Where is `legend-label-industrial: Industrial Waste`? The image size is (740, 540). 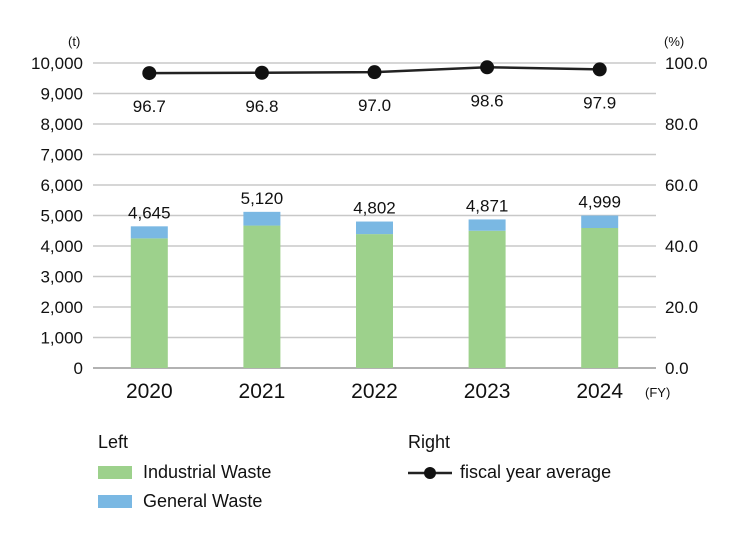 legend-label-industrial: Industrial Waste is located at coordinates (207, 472).